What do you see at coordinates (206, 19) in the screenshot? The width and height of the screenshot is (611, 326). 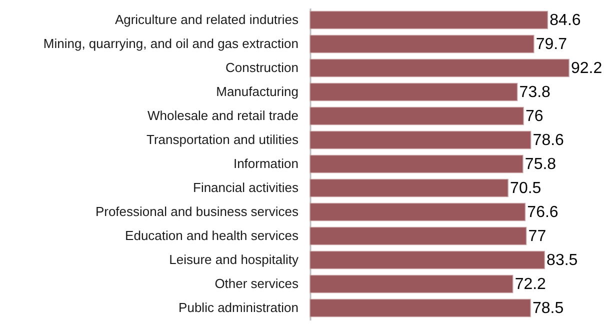 I see `y-tick-label: Agriculture and related indutries` at bounding box center [206, 19].